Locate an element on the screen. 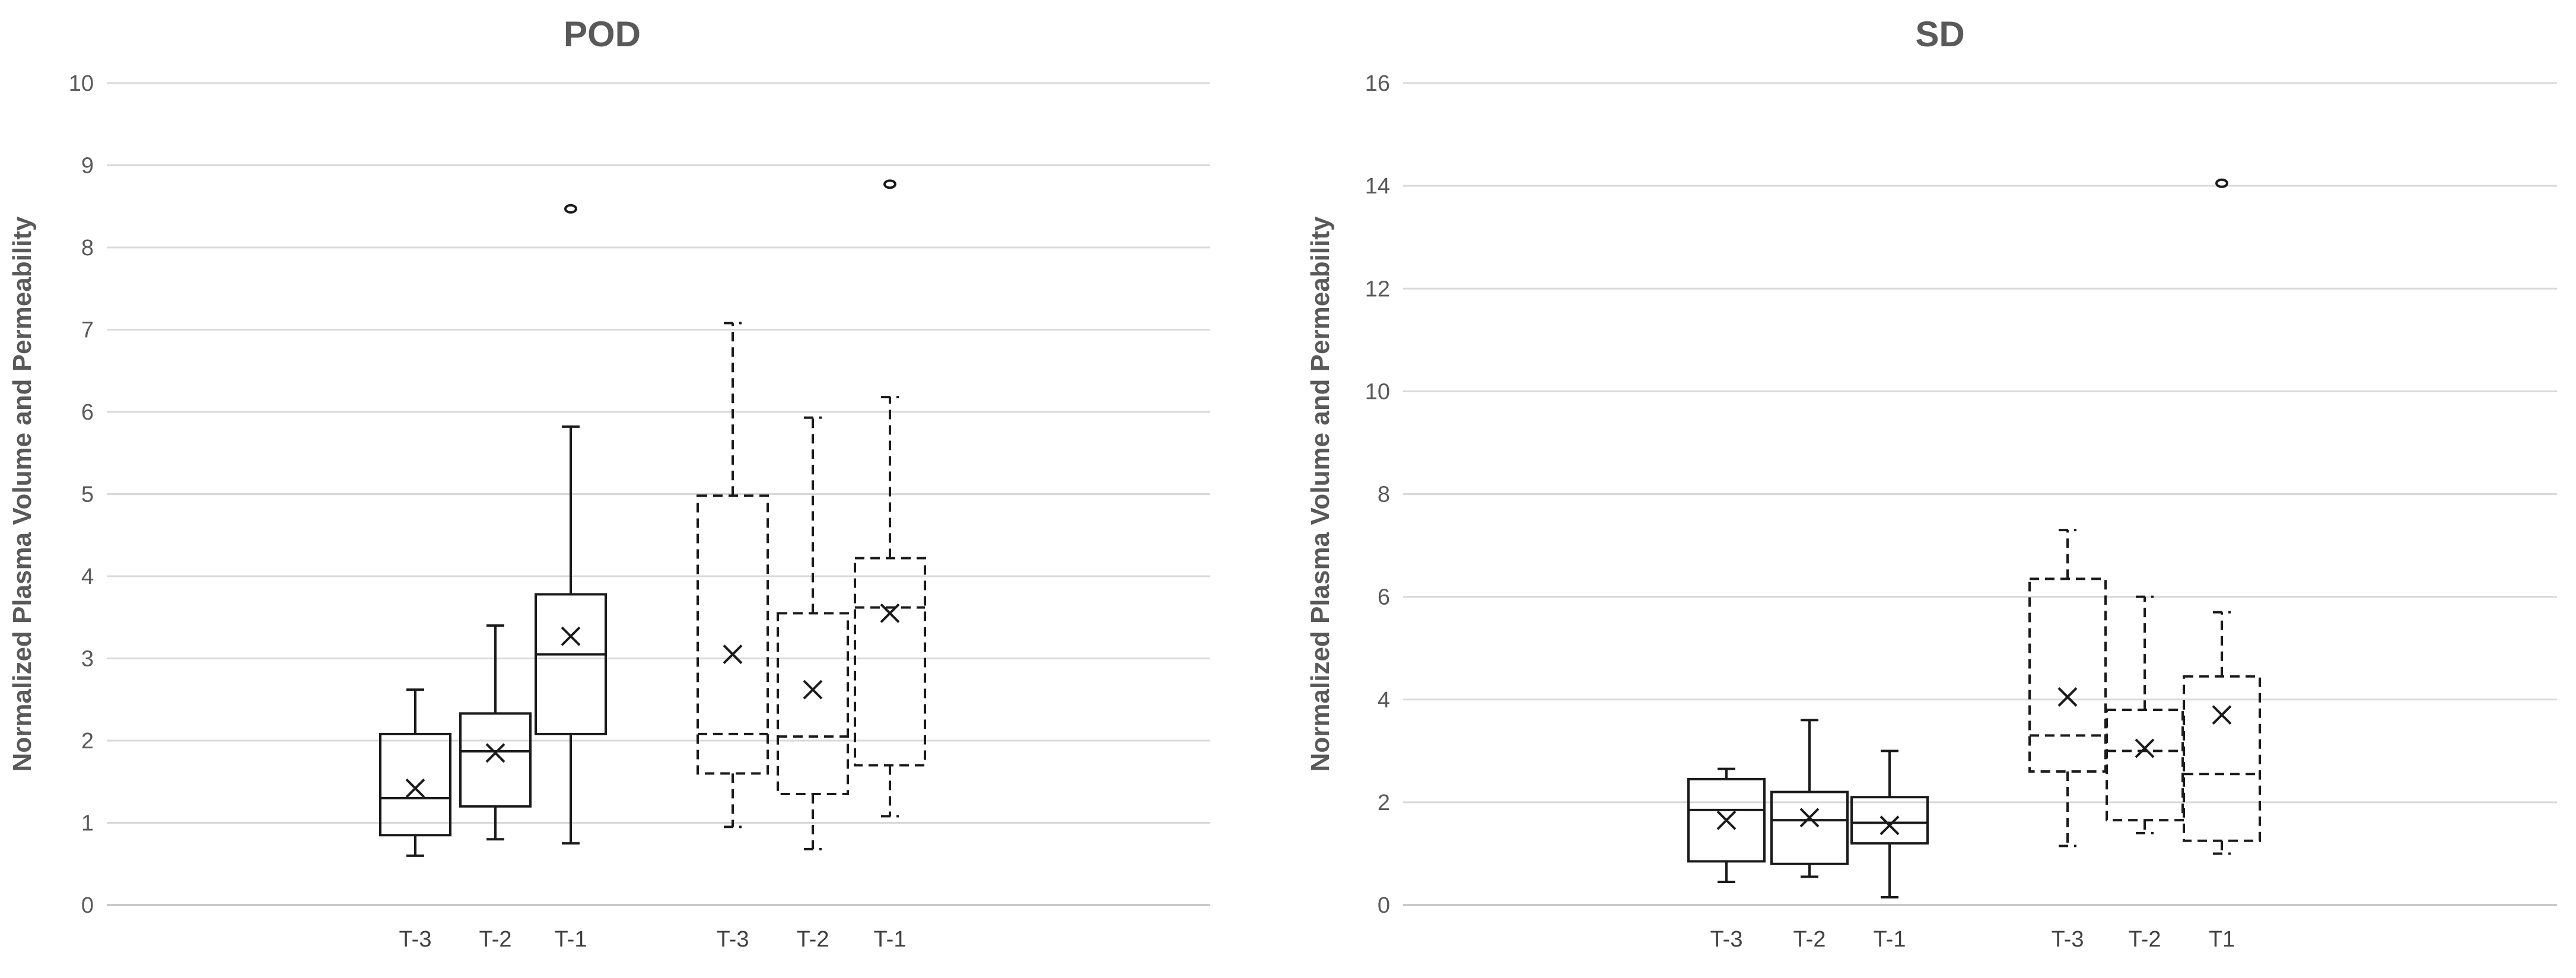  chart-title: POD is located at coordinates (602, 34).